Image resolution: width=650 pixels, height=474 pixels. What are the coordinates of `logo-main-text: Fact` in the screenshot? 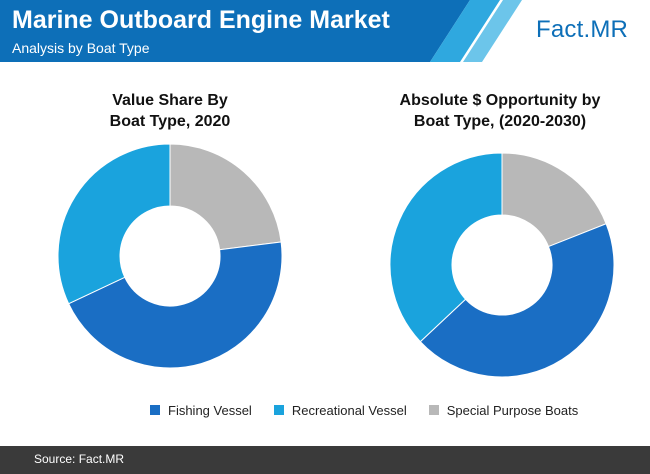 It's located at (560, 29).